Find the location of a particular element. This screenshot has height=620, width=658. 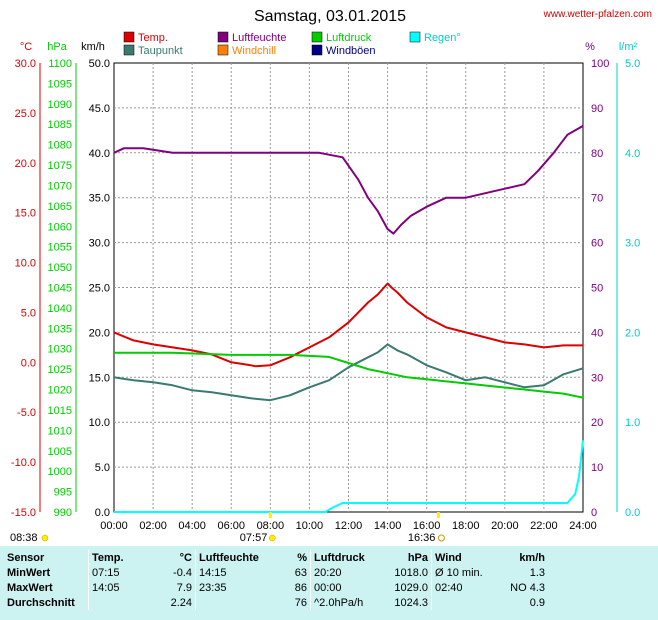

x-tick-label: 22:00 is located at coordinates (544, 526).